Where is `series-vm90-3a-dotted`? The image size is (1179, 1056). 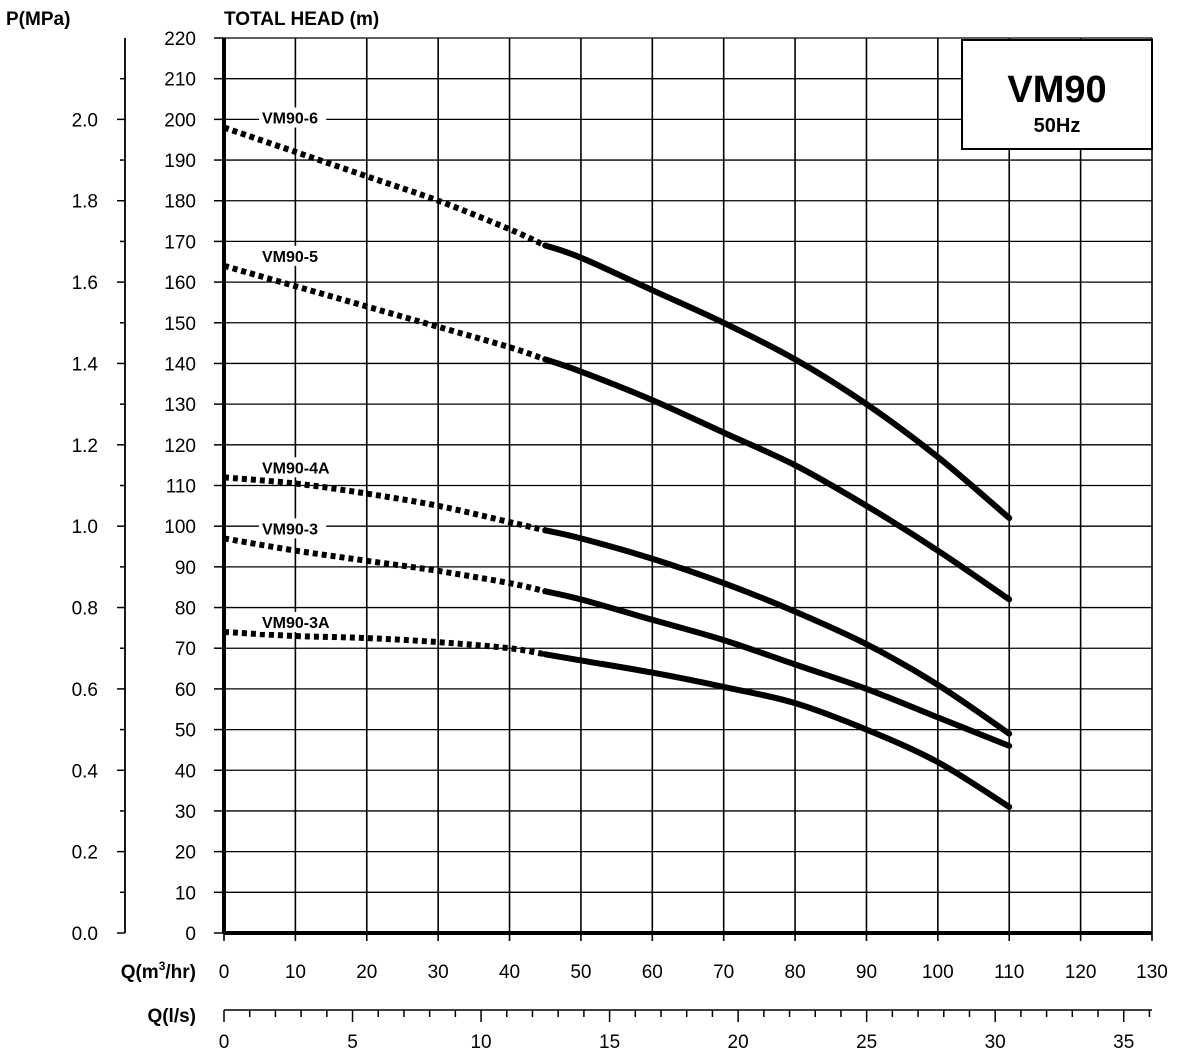
series-vm90-3a-dotted is located at coordinates (384, 643).